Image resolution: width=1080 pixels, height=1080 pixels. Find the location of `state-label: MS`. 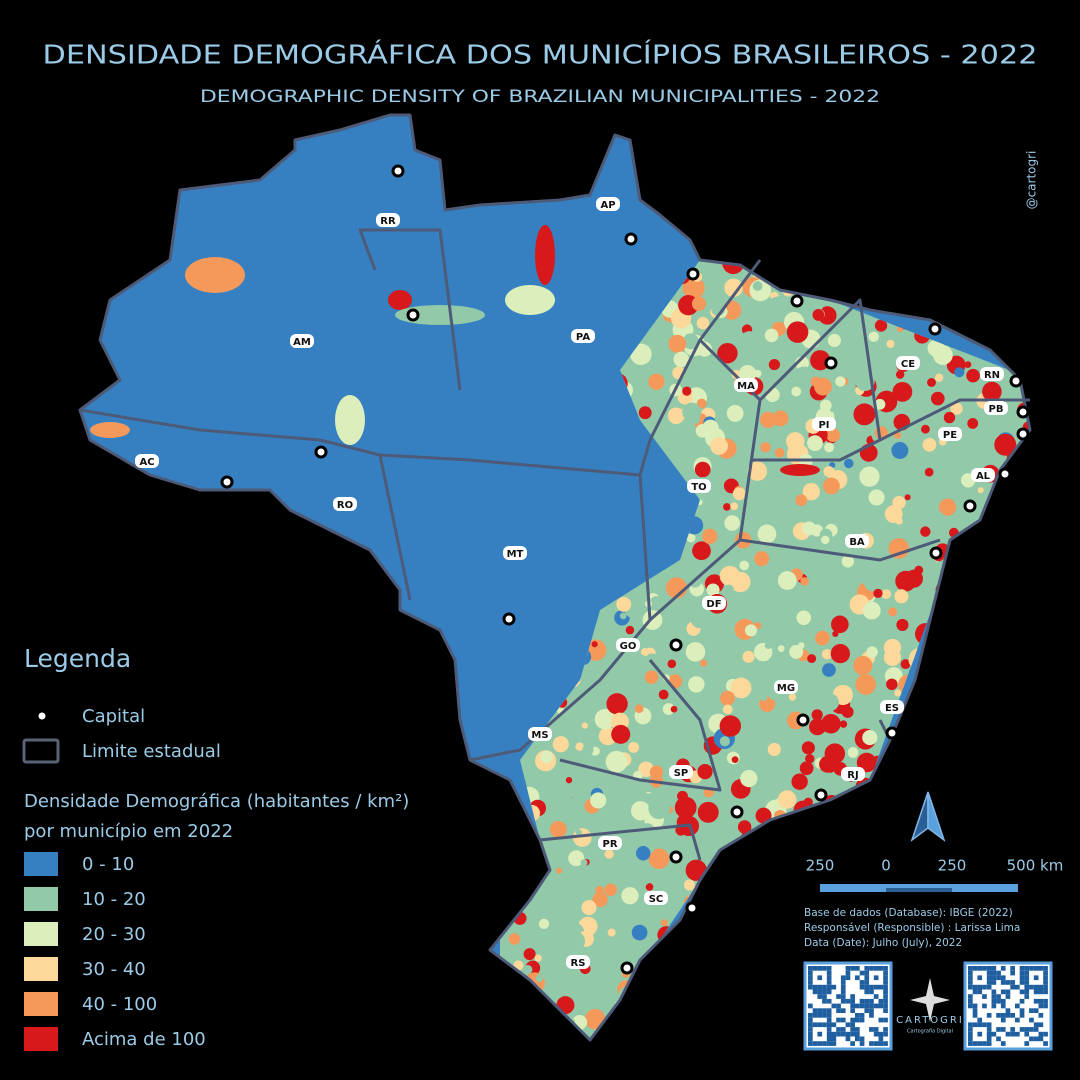

state-label: MS is located at coordinates (539, 735).